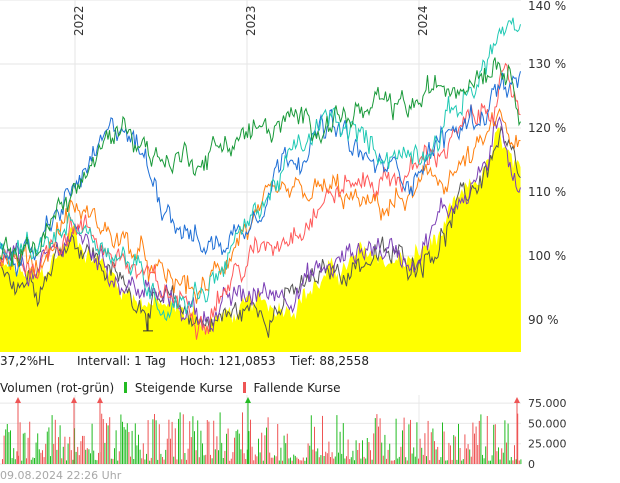 Image resolution: width=620 pixels, height=483 pixels. I want to click on high-value: Hoch: 121,0853, so click(228, 361).